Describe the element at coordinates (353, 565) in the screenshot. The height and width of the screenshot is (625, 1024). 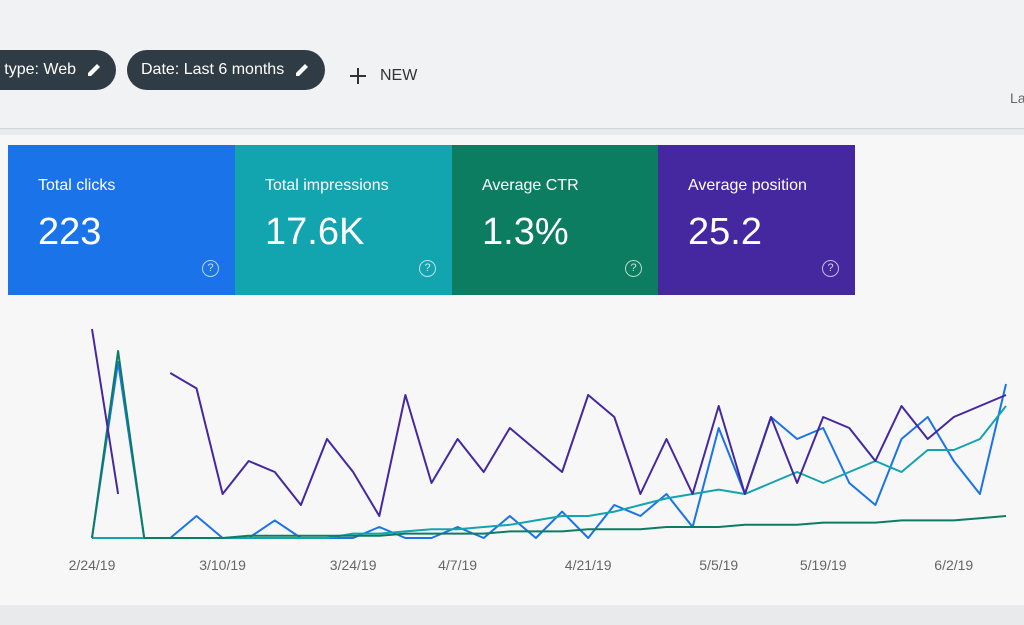
I see `x-tick-label: 3/24/19` at that location.